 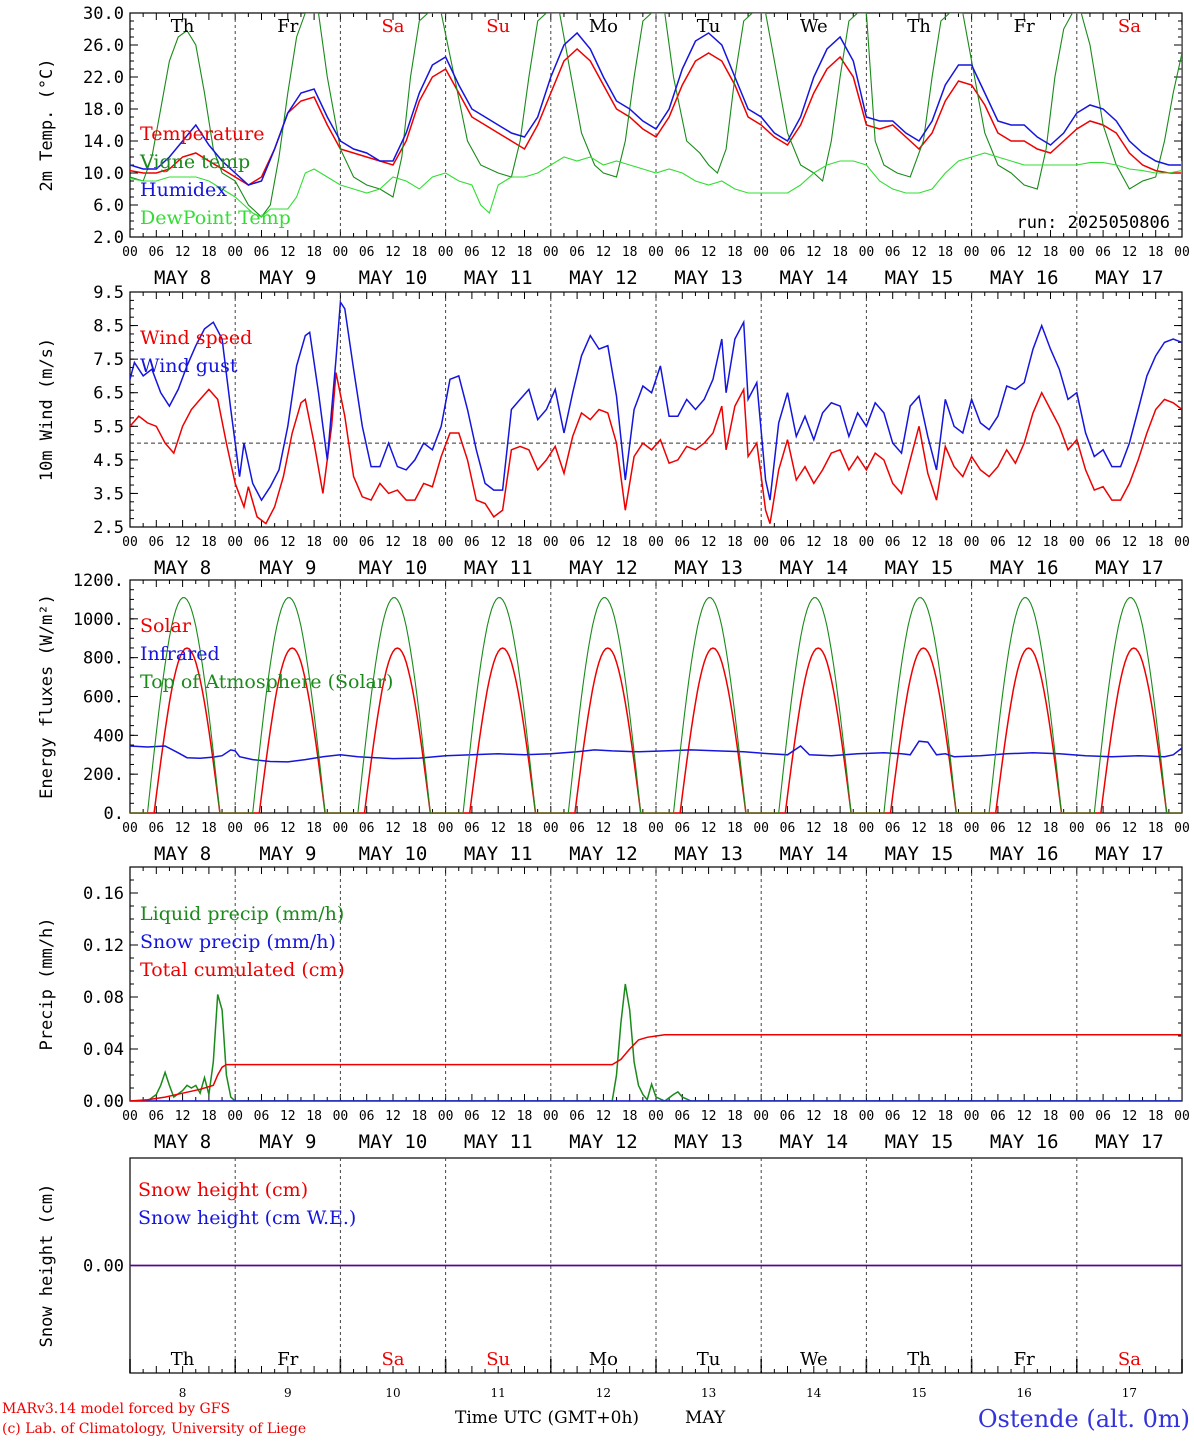 What do you see at coordinates (498, 278) in the screenshot?
I see `date-label: MAY 11` at bounding box center [498, 278].